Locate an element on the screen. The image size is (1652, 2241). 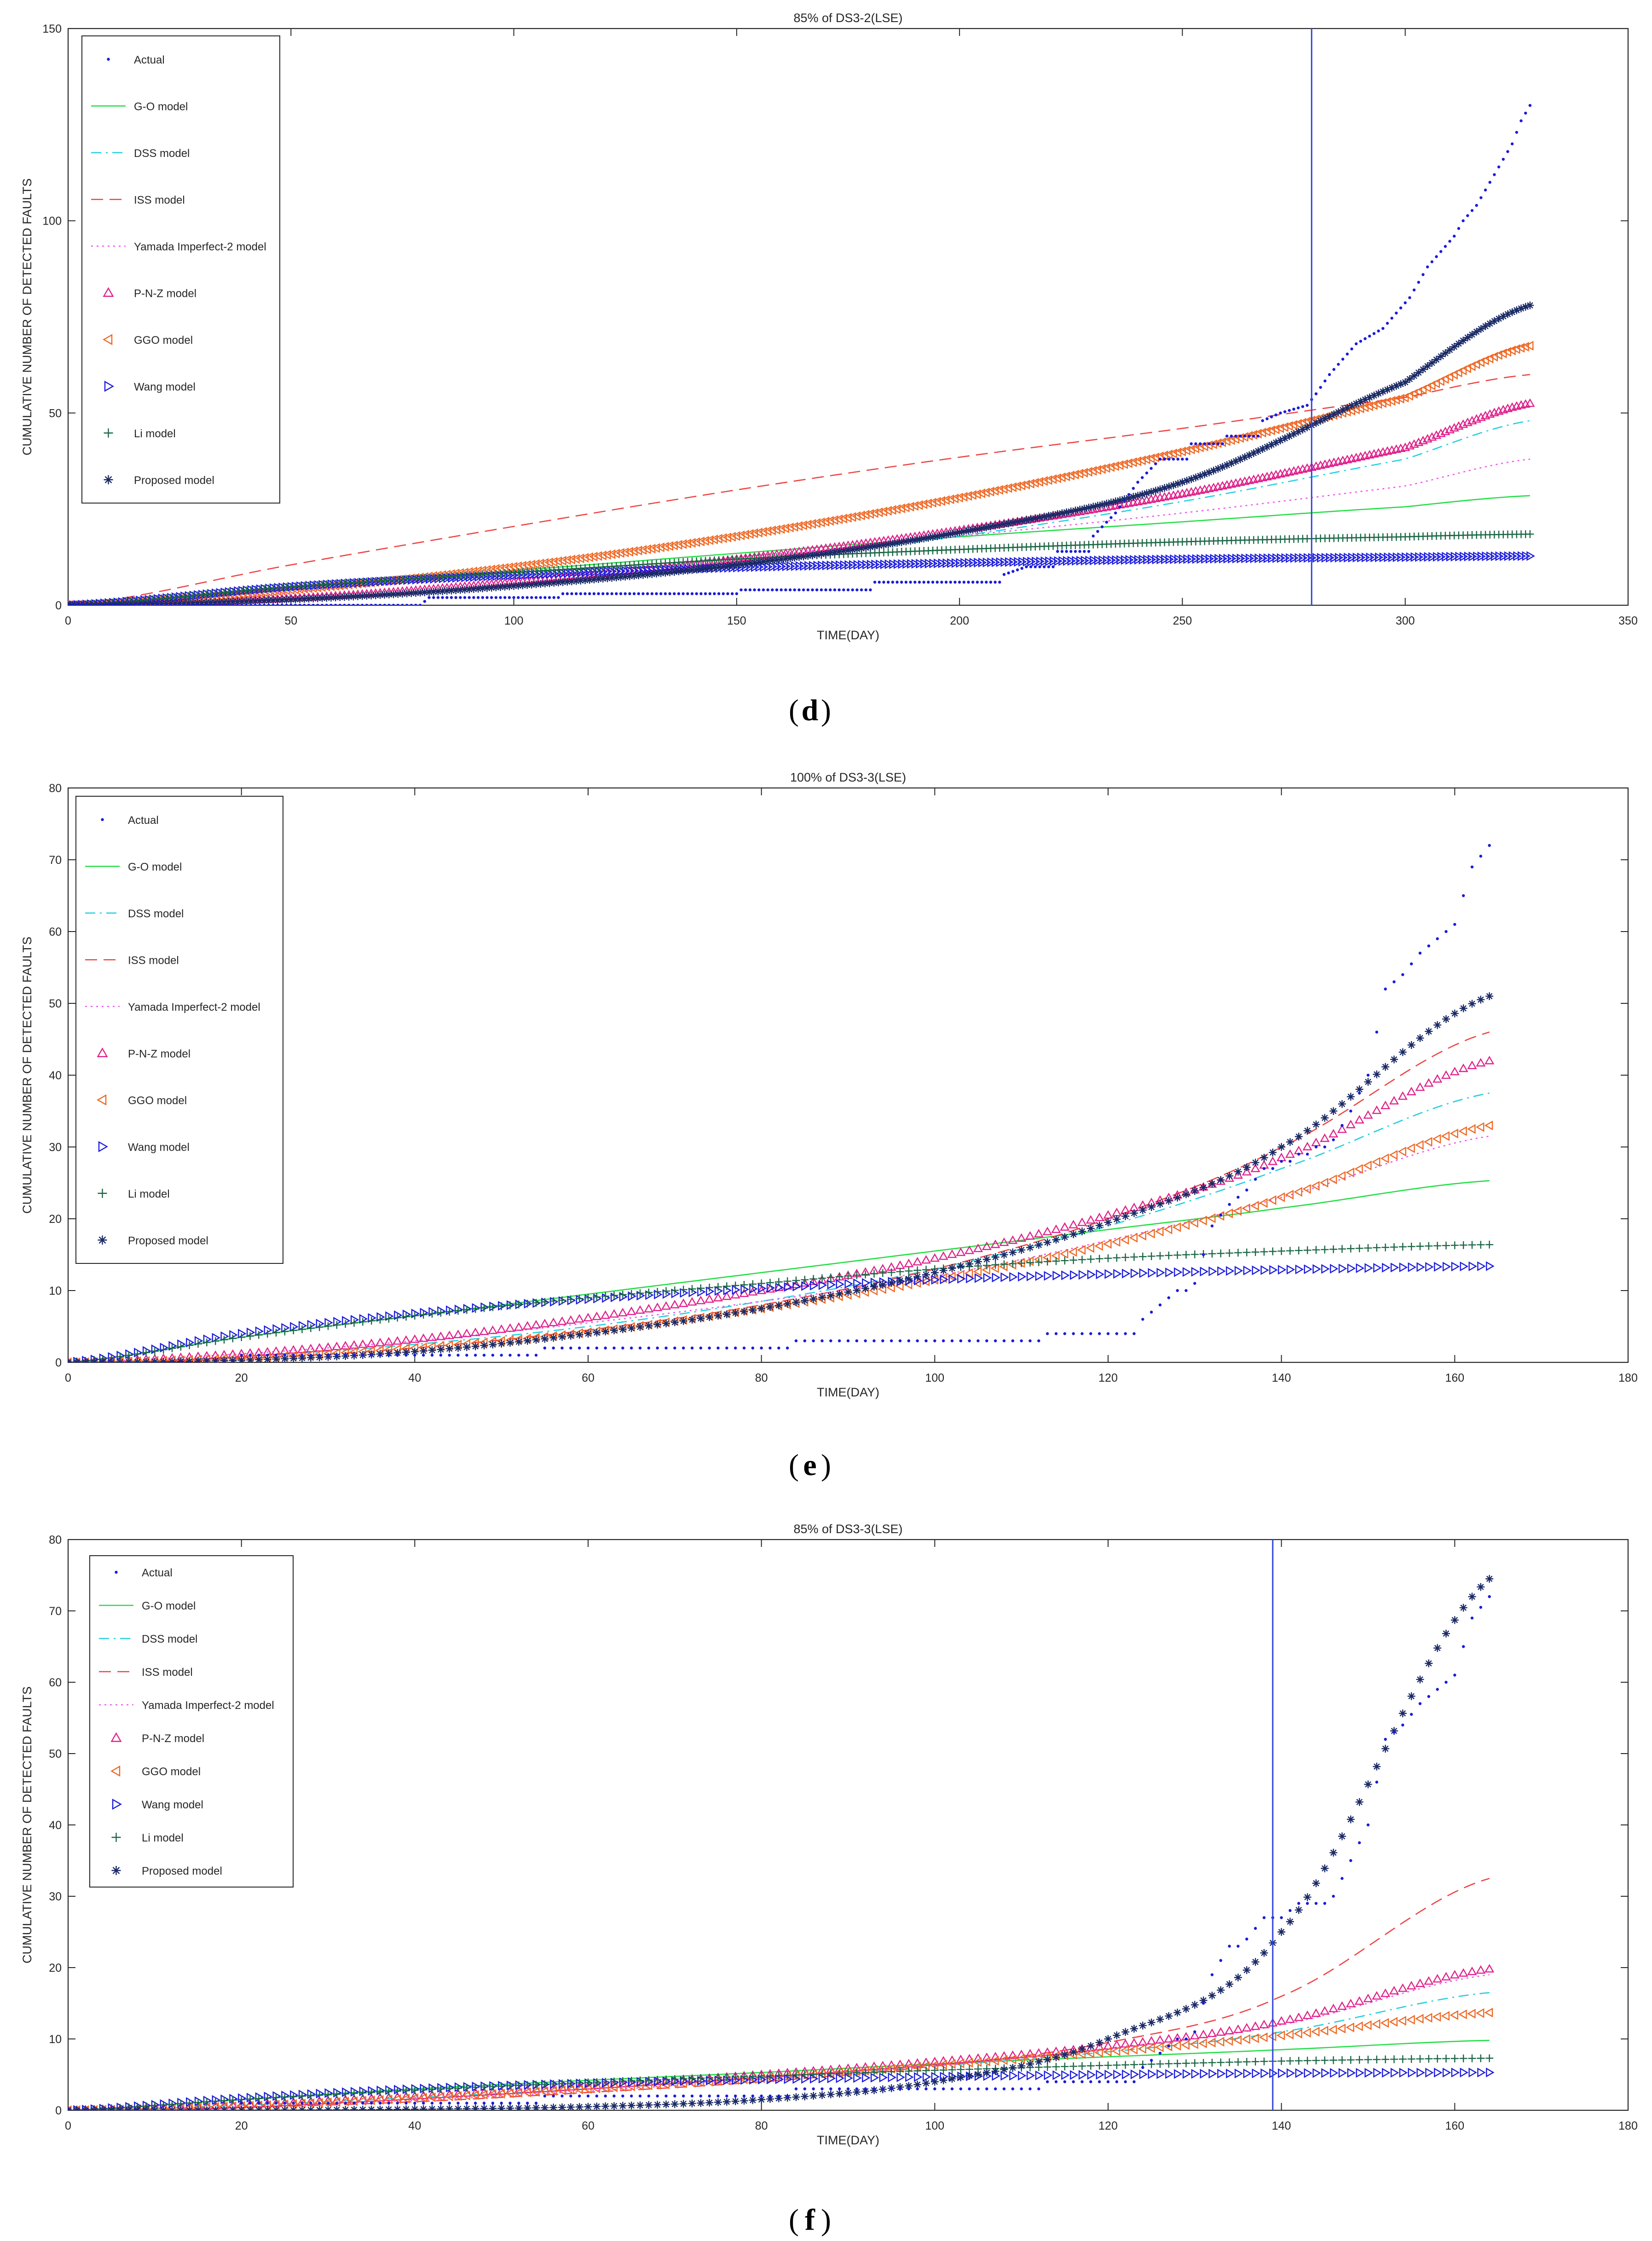
caption-f: ( f ) is located at coordinates (810, 2220).